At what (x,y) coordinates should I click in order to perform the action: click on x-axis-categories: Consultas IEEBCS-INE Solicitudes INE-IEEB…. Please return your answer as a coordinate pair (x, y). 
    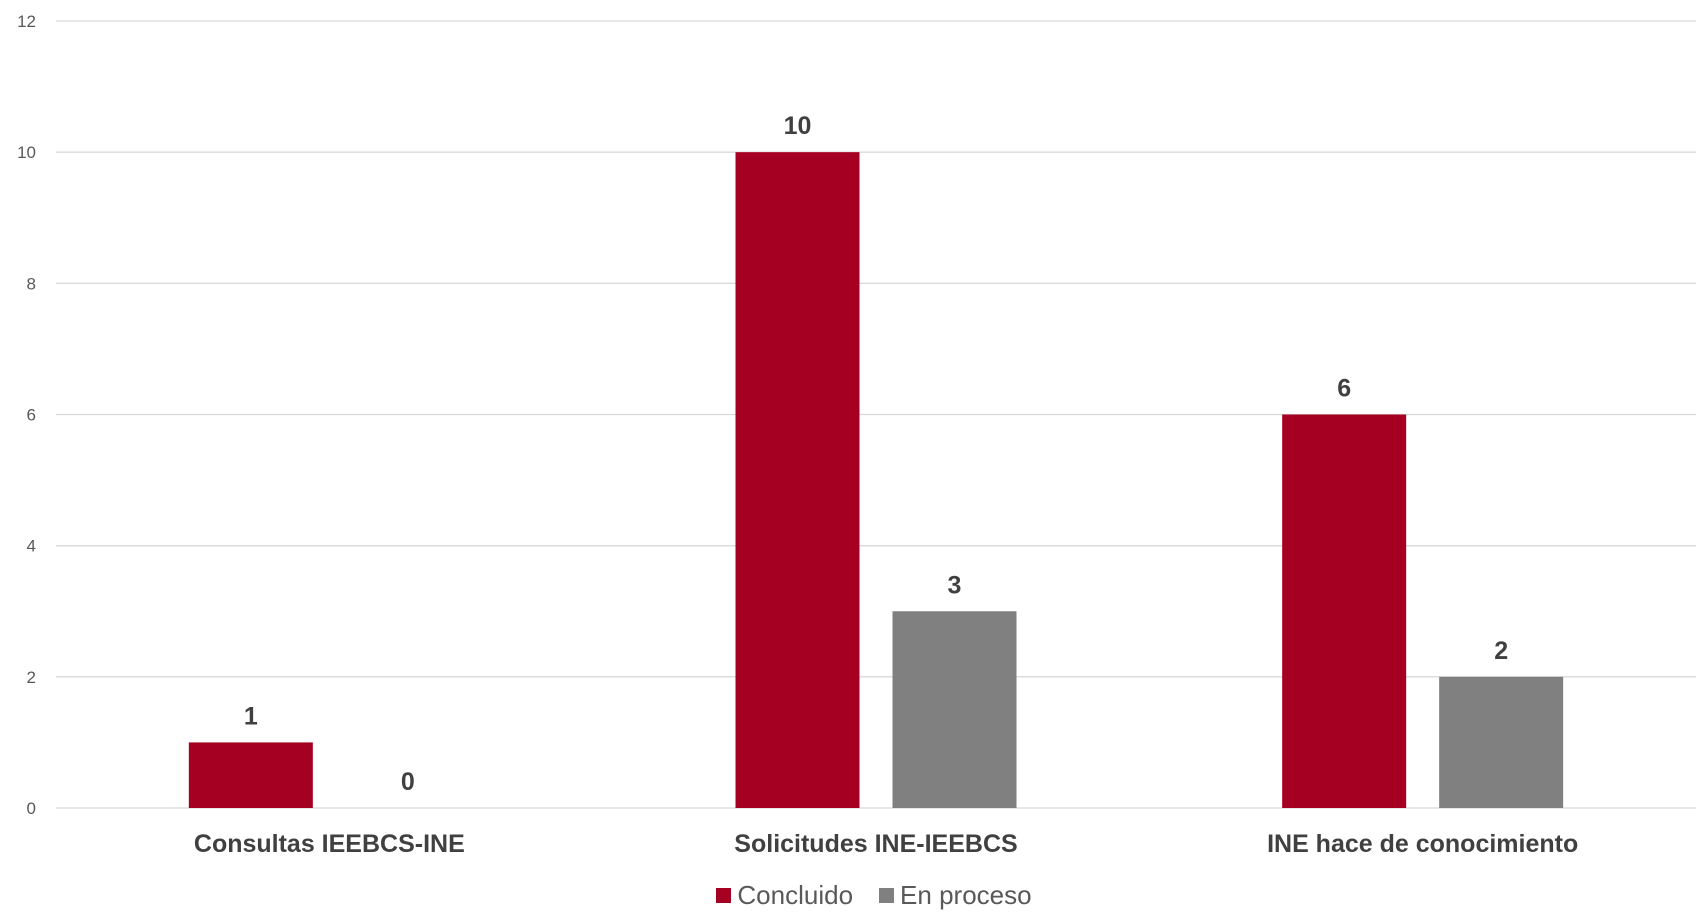
    Looking at the image, I should click on (886, 844).